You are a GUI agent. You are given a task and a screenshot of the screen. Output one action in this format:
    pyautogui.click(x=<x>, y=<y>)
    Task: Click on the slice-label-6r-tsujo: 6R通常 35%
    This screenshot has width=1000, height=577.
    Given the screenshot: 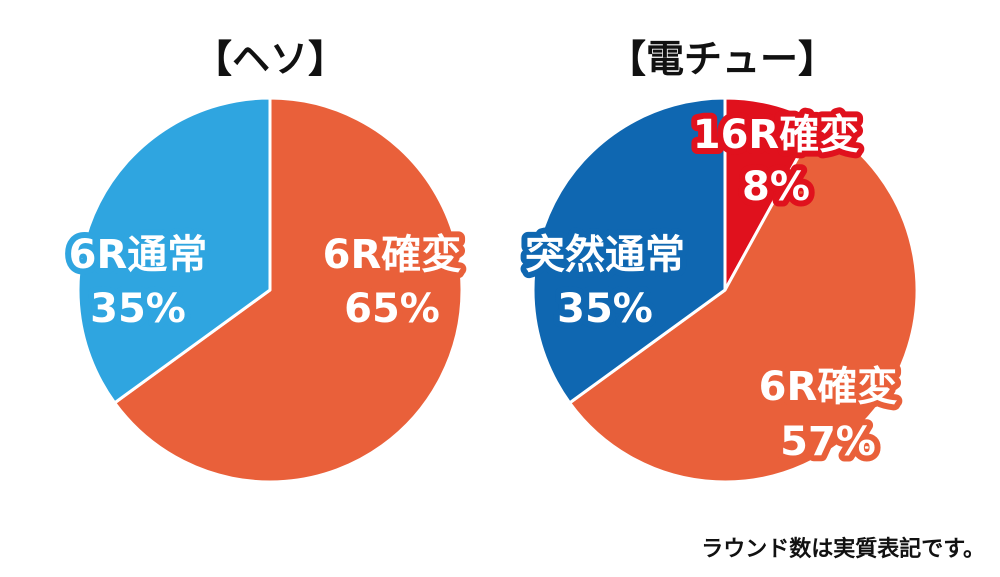 What is the action you would take?
    pyautogui.click(x=138, y=282)
    